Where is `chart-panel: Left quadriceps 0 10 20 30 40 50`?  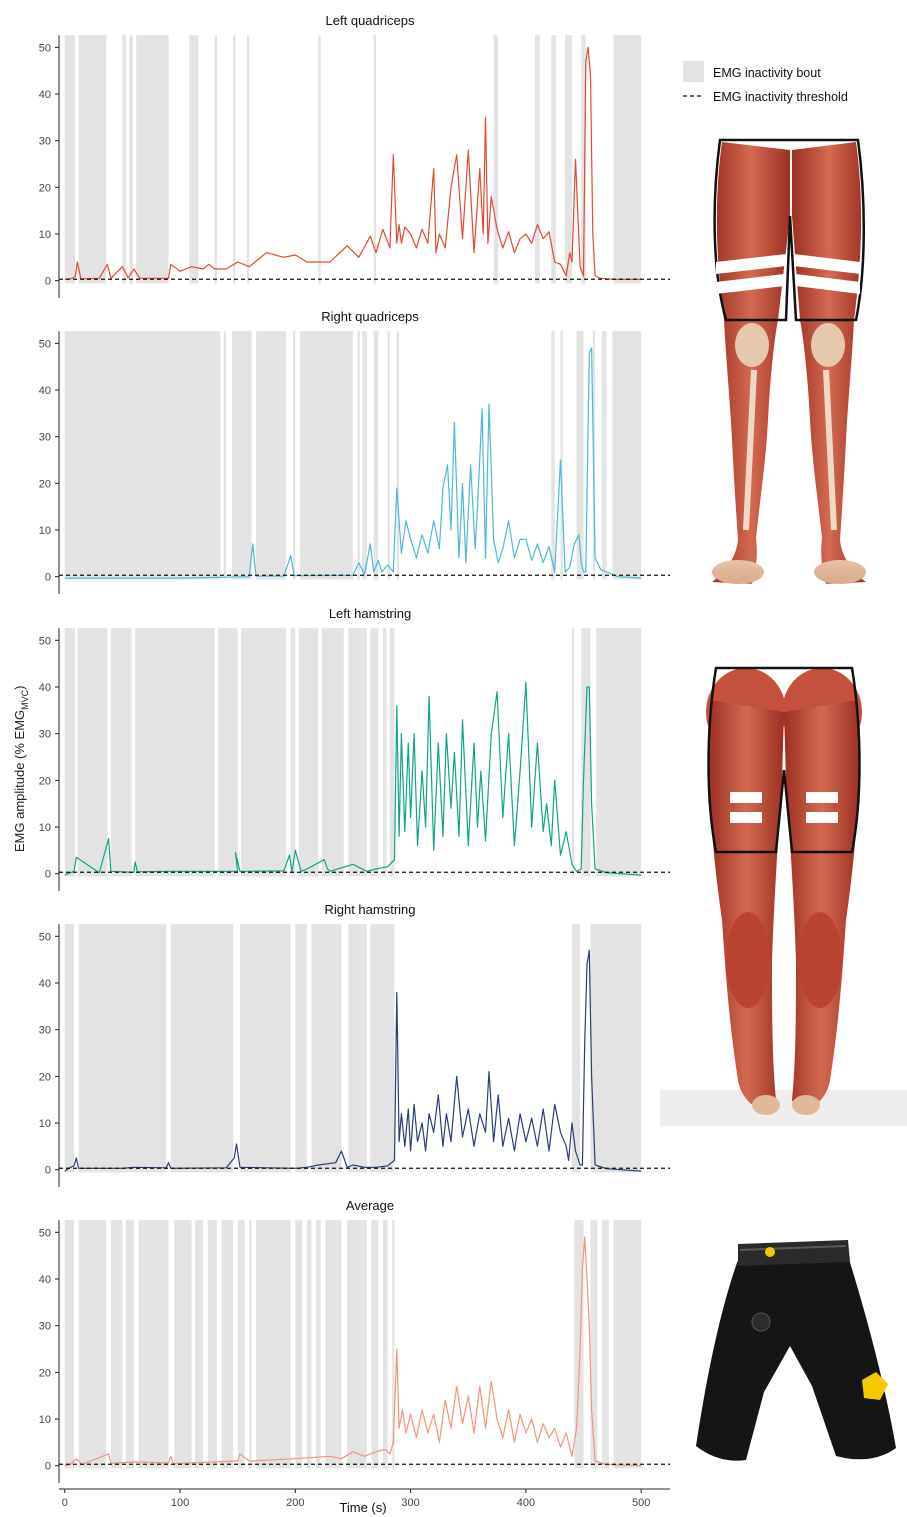 chart-panel: Left quadriceps 0 10 20 30 40 50 is located at coordinates (354, 155).